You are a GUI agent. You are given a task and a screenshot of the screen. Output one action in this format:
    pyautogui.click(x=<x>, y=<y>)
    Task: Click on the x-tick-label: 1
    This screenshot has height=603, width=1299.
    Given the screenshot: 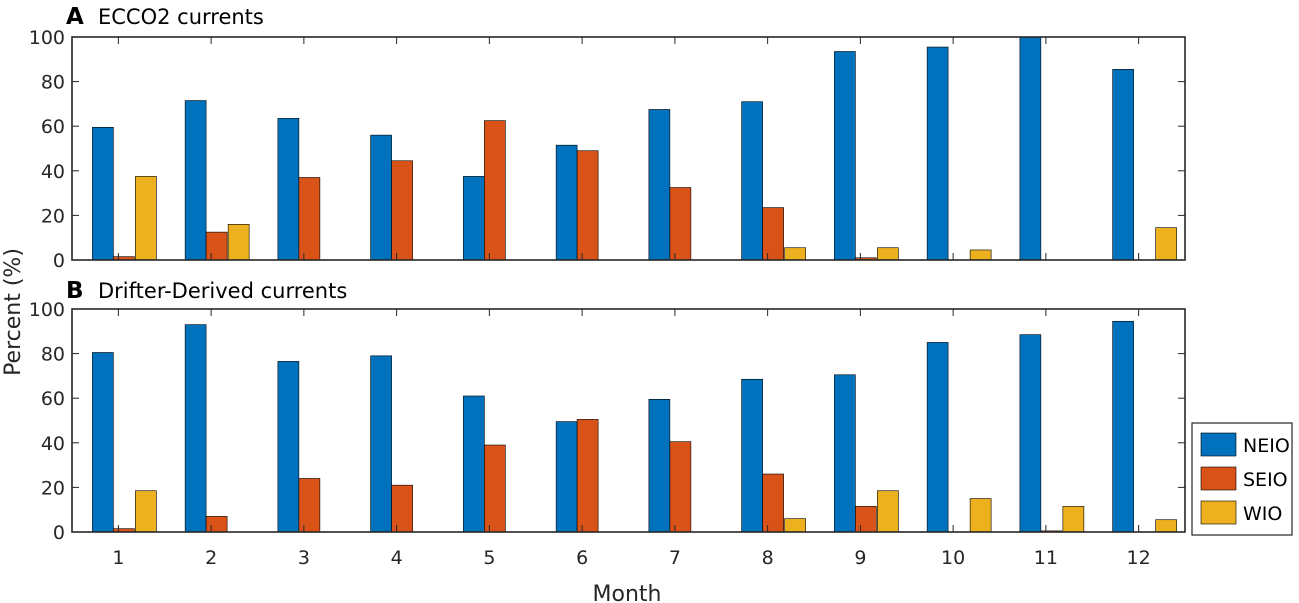 What is the action you would take?
    pyautogui.click(x=118, y=558)
    